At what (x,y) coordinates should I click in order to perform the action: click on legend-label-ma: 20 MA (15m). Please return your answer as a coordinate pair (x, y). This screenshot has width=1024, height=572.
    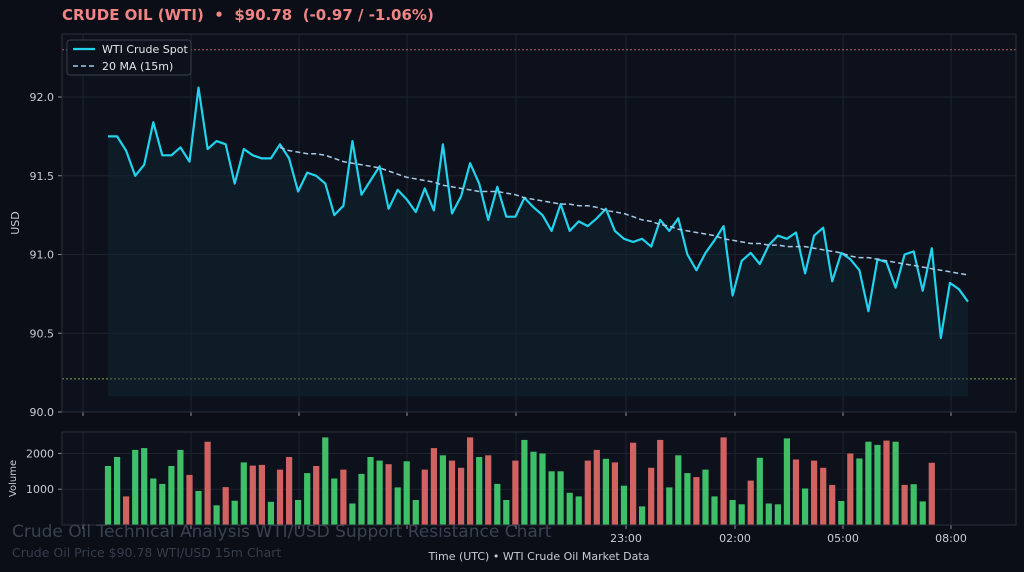
    Looking at the image, I should click on (137, 66).